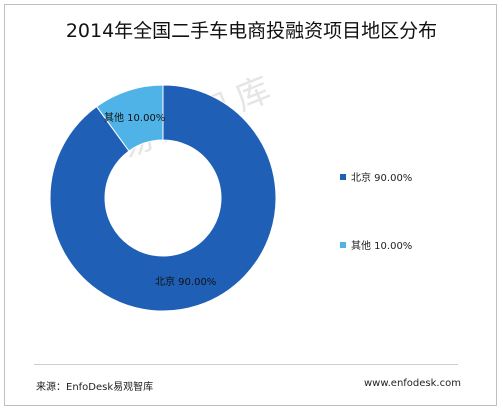 This screenshot has width=503, height=414. Describe the element at coordinates (343, 244) in the screenshot. I see `legend-swatch-other` at that location.